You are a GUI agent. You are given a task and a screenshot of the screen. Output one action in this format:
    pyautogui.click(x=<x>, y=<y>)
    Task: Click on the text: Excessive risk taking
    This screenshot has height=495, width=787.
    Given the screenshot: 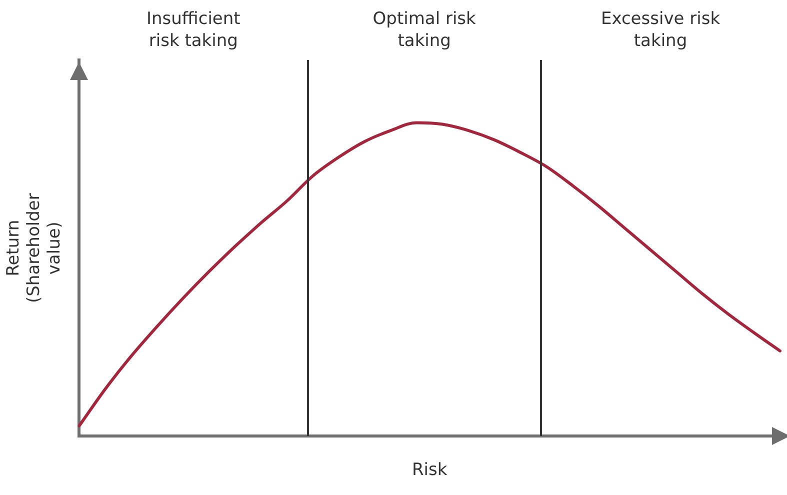 What is the action you would take?
    pyautogui.click(x=660, y=30)
    